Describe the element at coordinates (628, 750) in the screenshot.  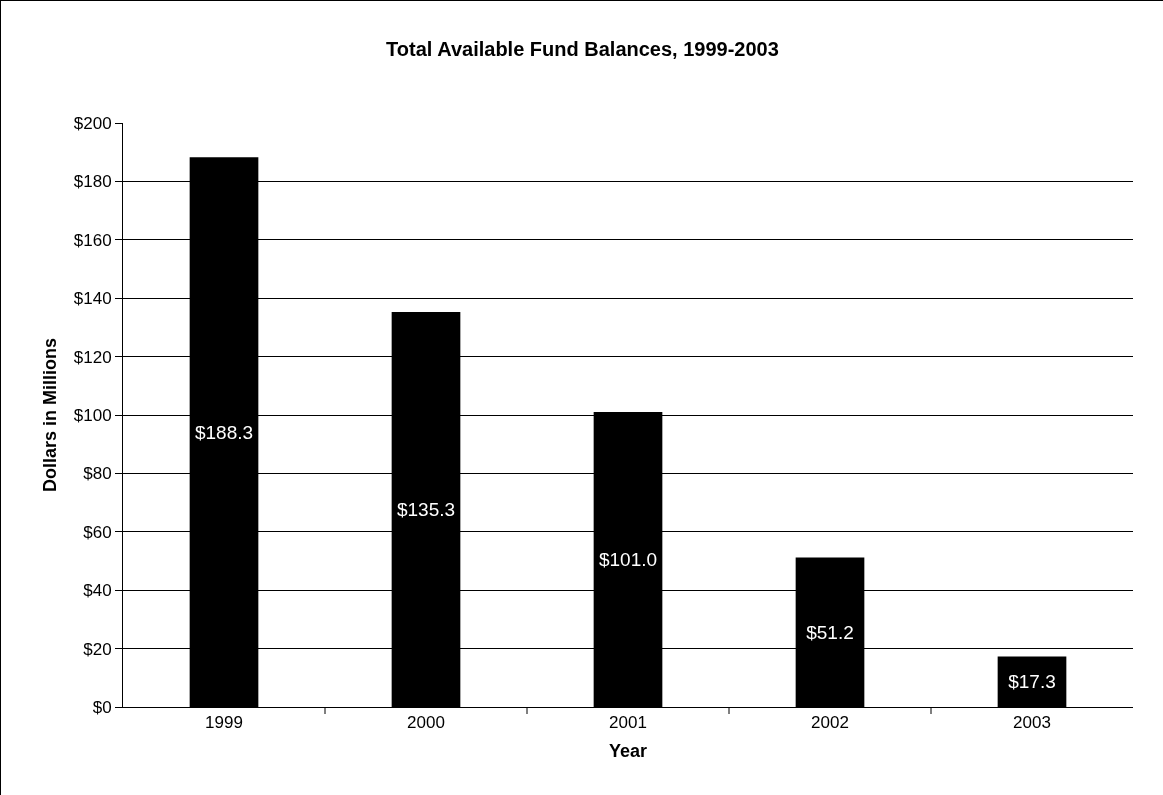
I see `x-axis-title: Year` at that location.